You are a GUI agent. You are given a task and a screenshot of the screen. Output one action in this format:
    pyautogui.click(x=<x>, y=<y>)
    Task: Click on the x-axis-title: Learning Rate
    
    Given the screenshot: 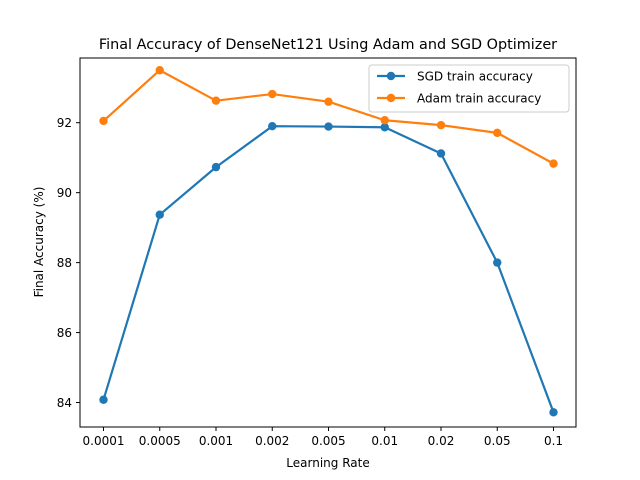 What is the action you would take?
    pyautogui.click(x=327, y=463)
    